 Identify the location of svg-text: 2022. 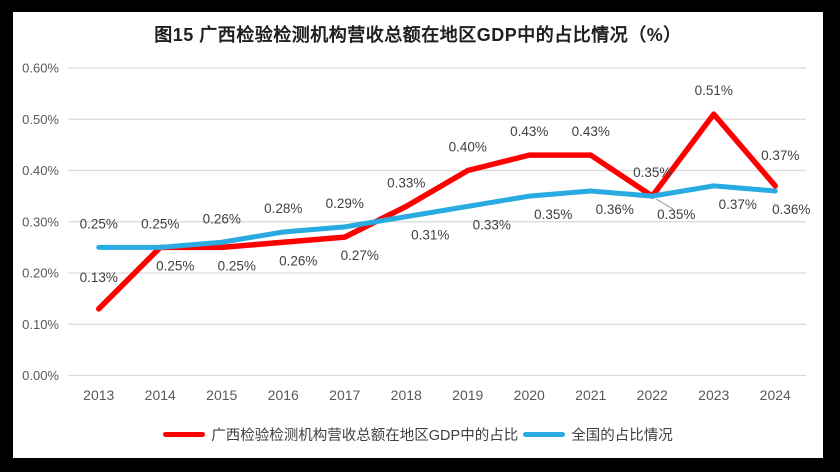
(652, 395).